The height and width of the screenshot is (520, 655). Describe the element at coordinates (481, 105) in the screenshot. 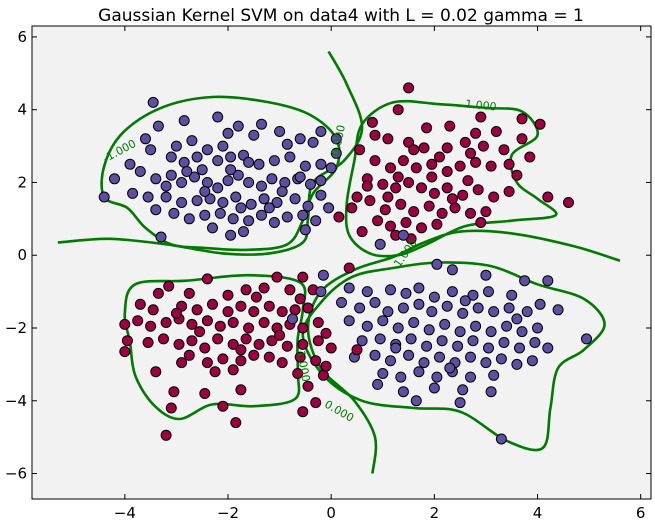

I see `contour-label: 1.000` at that location.